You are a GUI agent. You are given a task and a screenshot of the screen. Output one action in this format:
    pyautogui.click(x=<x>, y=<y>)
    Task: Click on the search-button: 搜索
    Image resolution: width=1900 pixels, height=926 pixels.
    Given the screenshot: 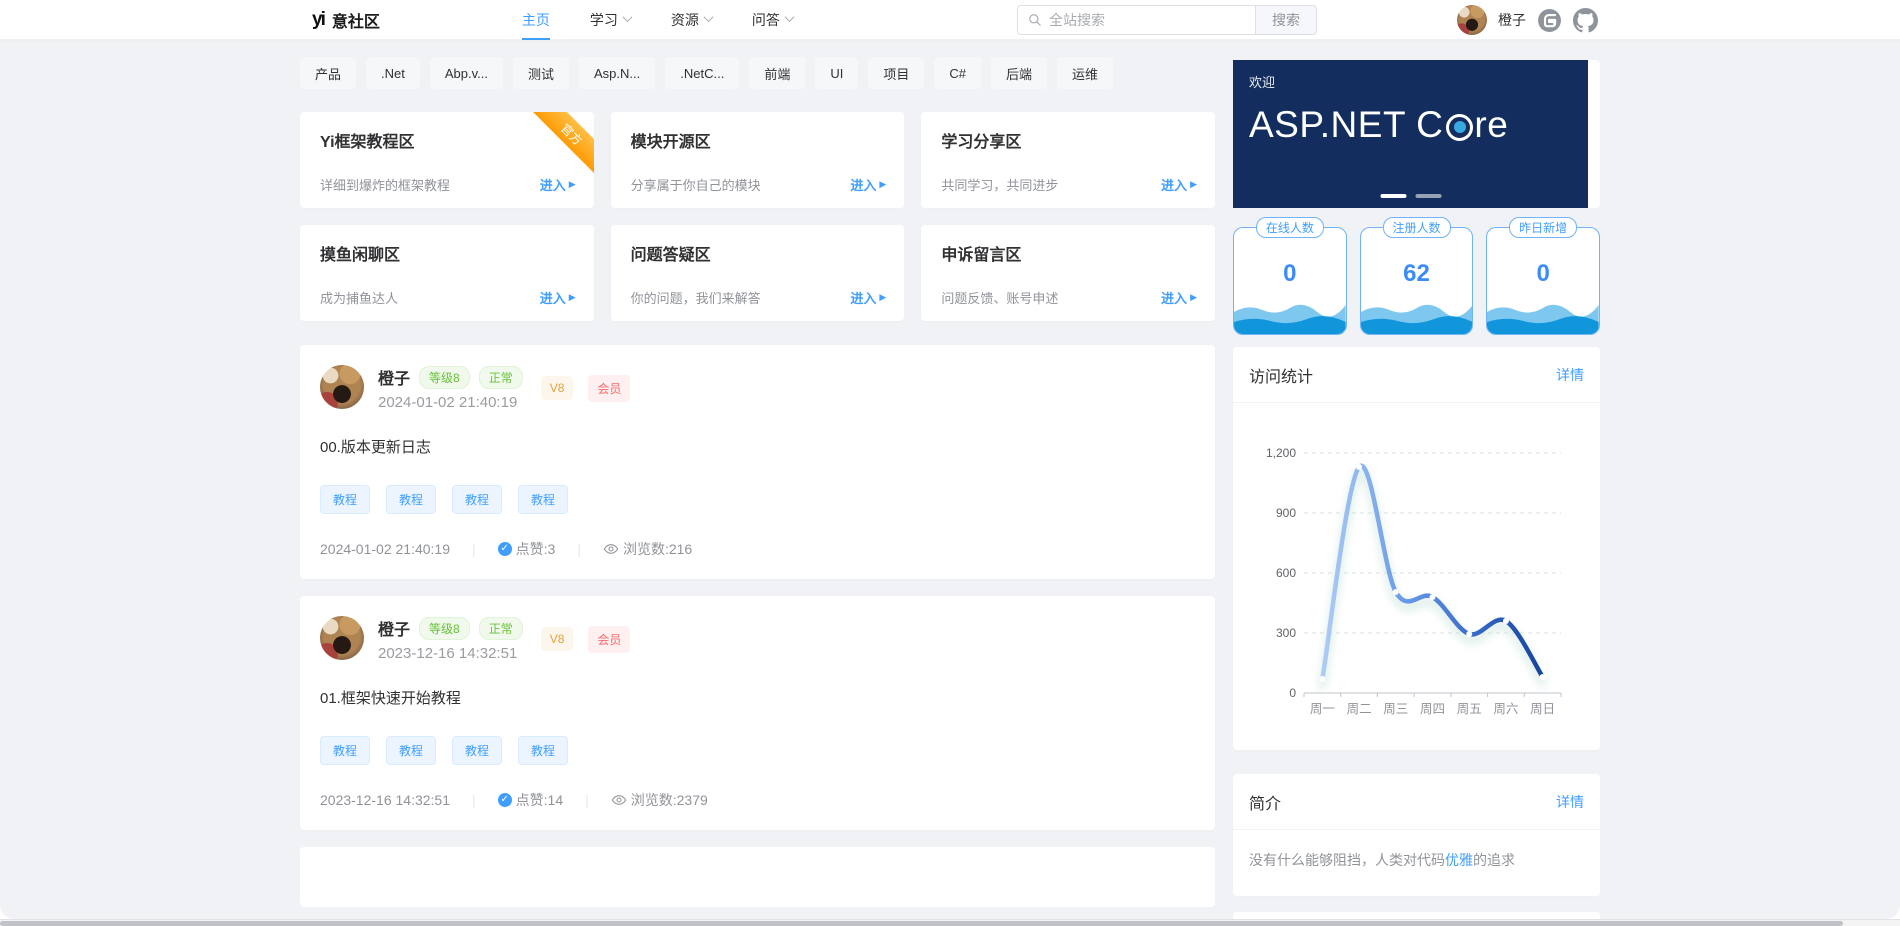 What is the action you would take?
    pyautogui.click(x=1286, y=20)
    